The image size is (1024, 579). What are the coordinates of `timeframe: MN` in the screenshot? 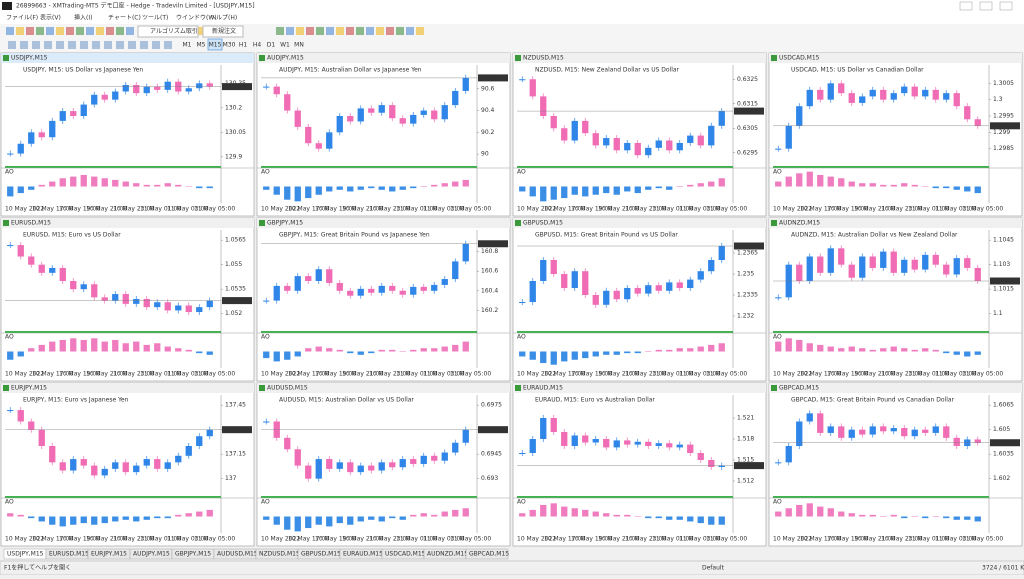 It's located at (299, 45).